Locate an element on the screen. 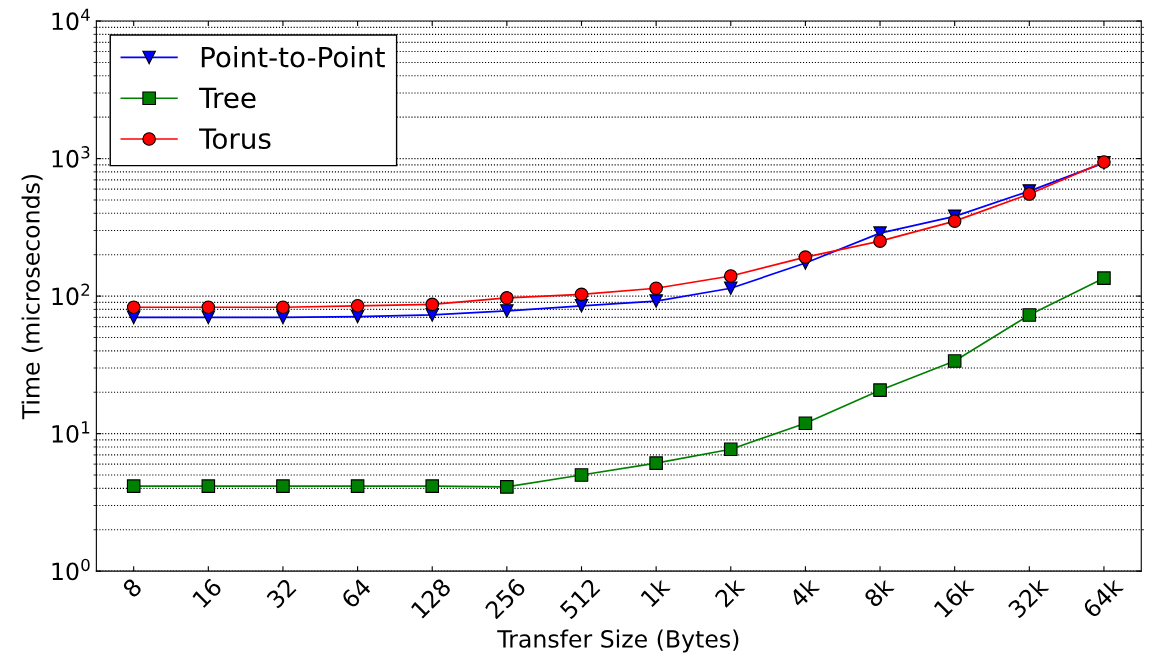 The width and height of the screenshot is (1161, 658). x-tick-label: 16 is located at coordinates (207, 593).